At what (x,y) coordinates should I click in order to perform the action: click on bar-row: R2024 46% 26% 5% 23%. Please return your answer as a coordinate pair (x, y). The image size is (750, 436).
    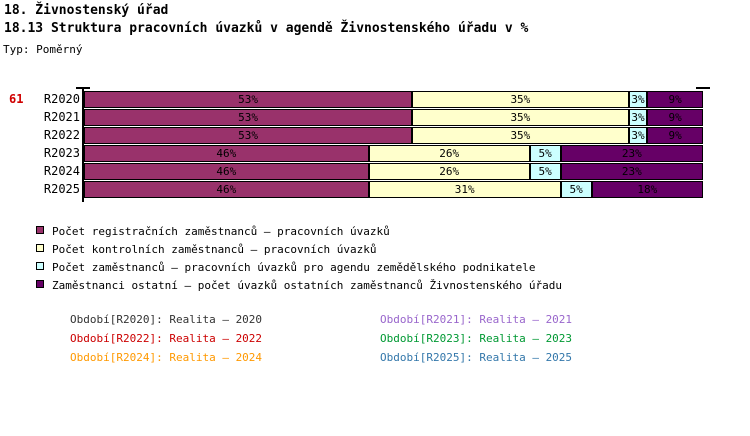
    Looking at the image, I should click on (373, 171).